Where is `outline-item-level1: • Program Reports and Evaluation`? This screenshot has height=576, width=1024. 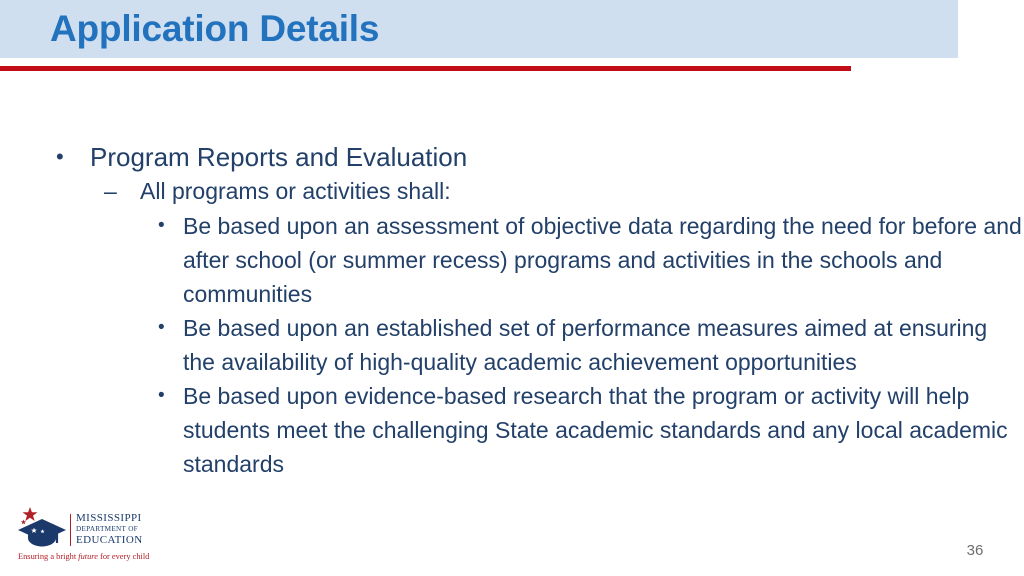
outline-item-level1: • Program Reports and Evaluation is located at coordinates (512, 157).